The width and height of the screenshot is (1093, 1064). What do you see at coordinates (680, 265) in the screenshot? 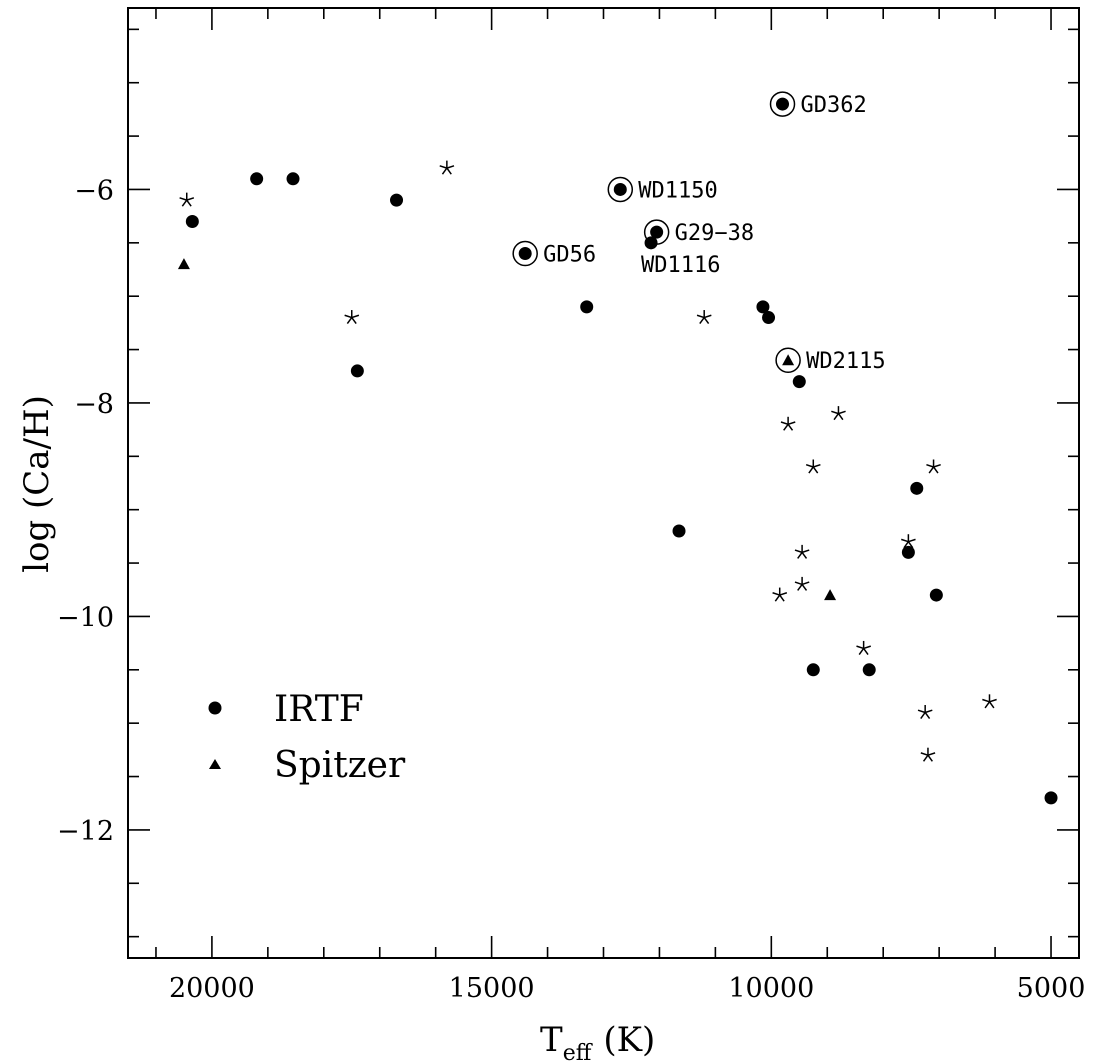
I see `annotation-label: WD1116` at bounding box center [680, 265].